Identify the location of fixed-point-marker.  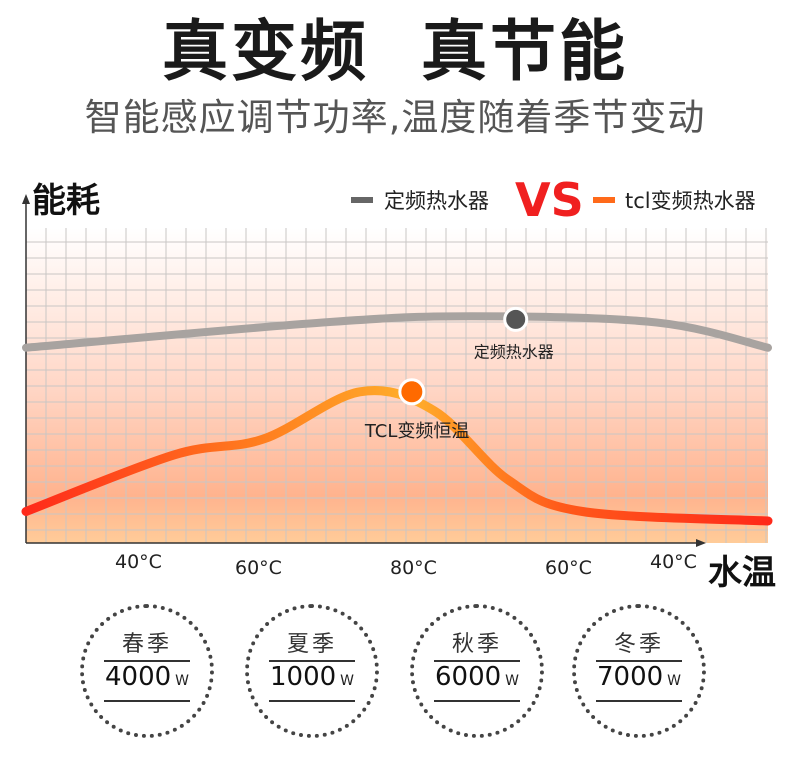
(516, 319).